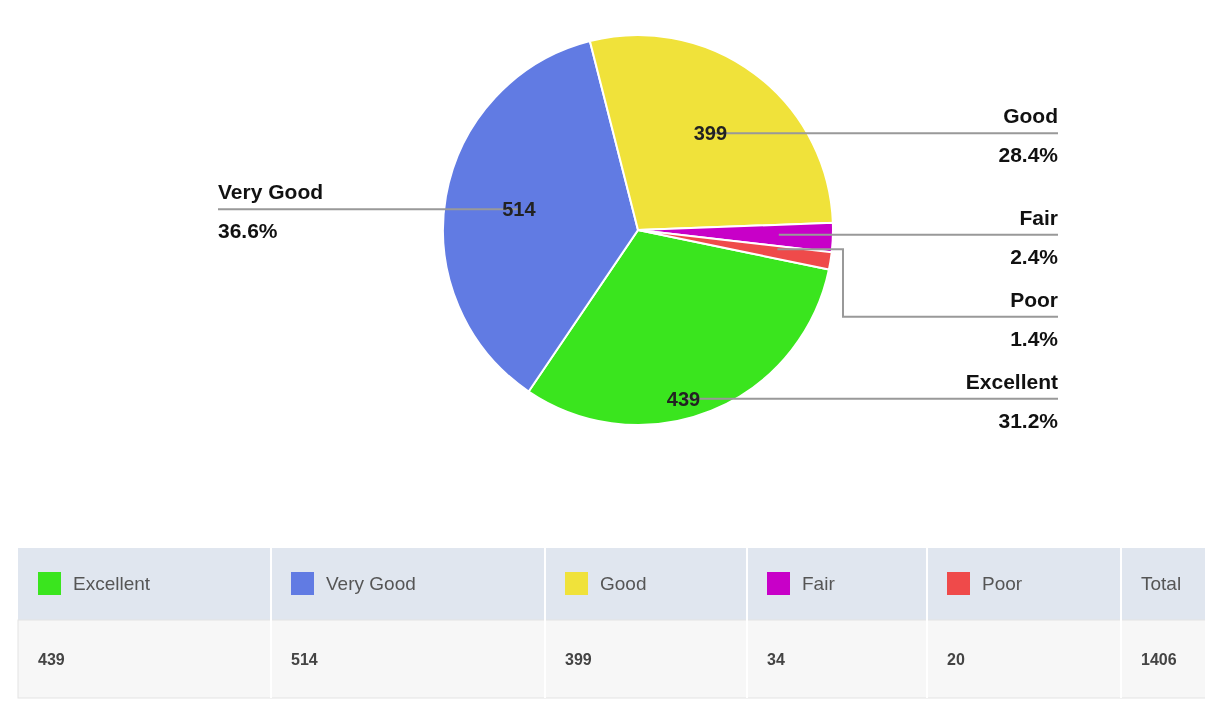 The height and width of the screenshot is (707, 1213). I want to click on text: 31.2%, so click(1028, 420).